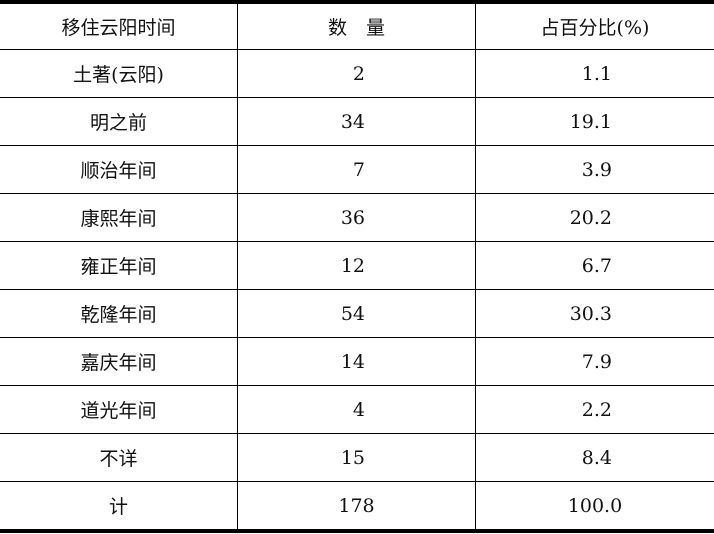  I want to click on percent-cell: 6.7, so click(594, 265).